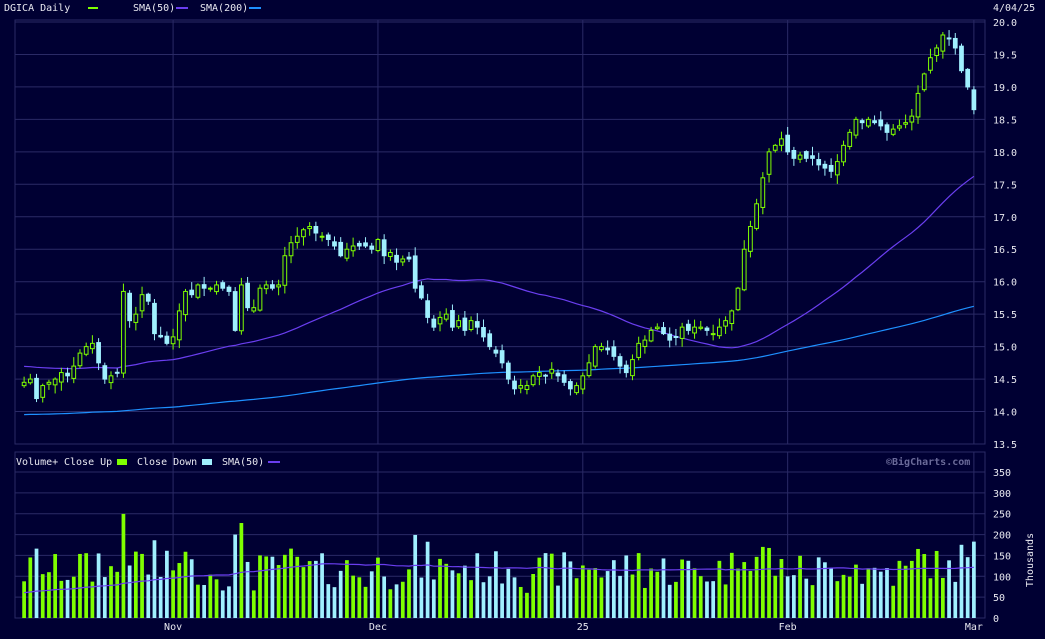 This screenshot has height=639, width=1045. Describe the element at coordinates (996, 619) in the screenshot. I see `volume-tick-label: 0` at that location.